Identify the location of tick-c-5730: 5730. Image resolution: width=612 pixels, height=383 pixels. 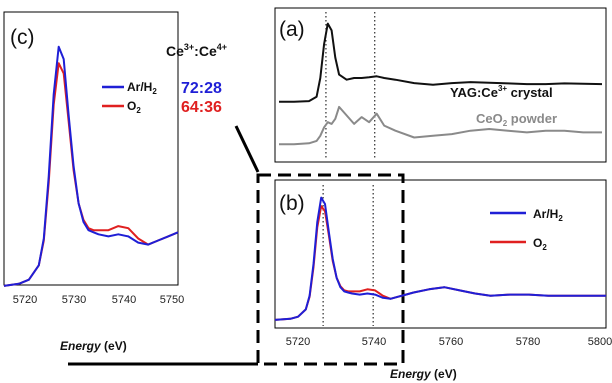
(74, 300).